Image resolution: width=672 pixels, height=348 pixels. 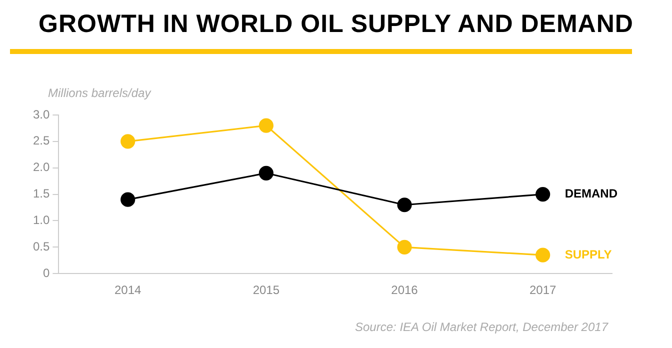 I want to click on x-tick-label: 2017, so click(x=543, y=290).